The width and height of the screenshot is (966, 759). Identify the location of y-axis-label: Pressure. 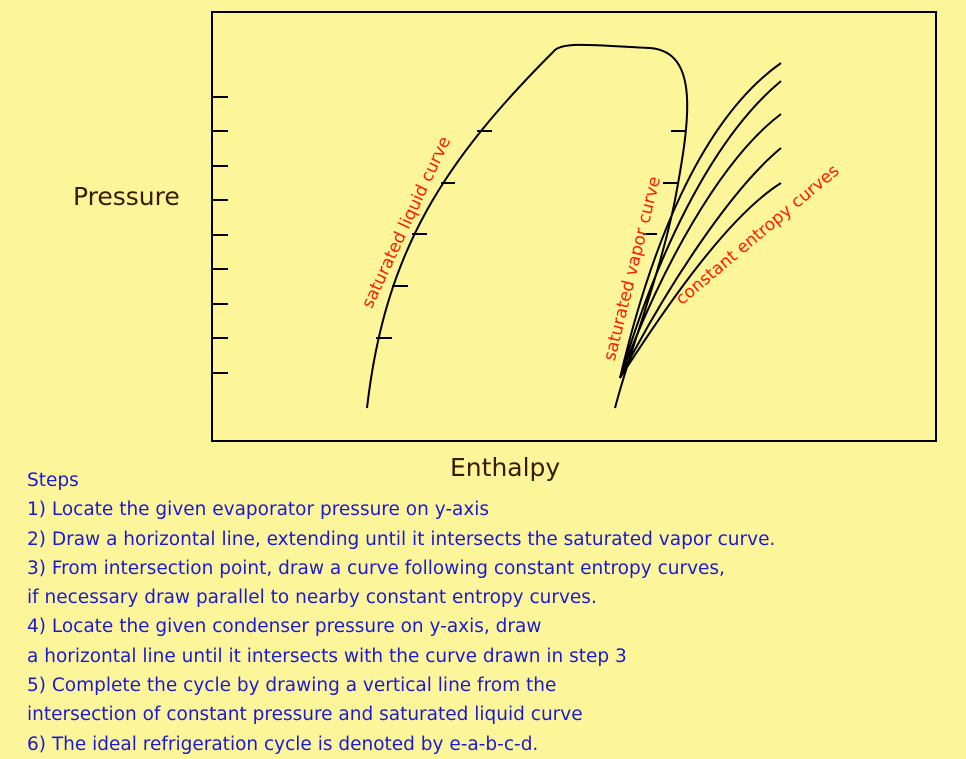
(126, 196).